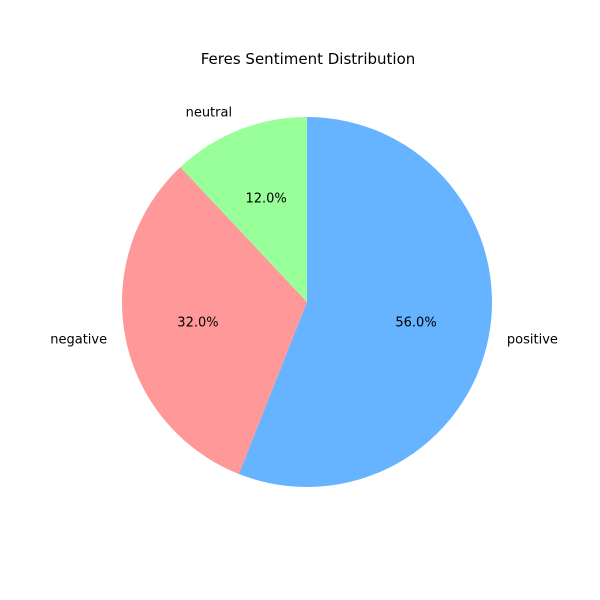 The height and width of the screenshot is (600, 600). I want to click on slice-pct-negative: 32.0%, so click(197, 322).